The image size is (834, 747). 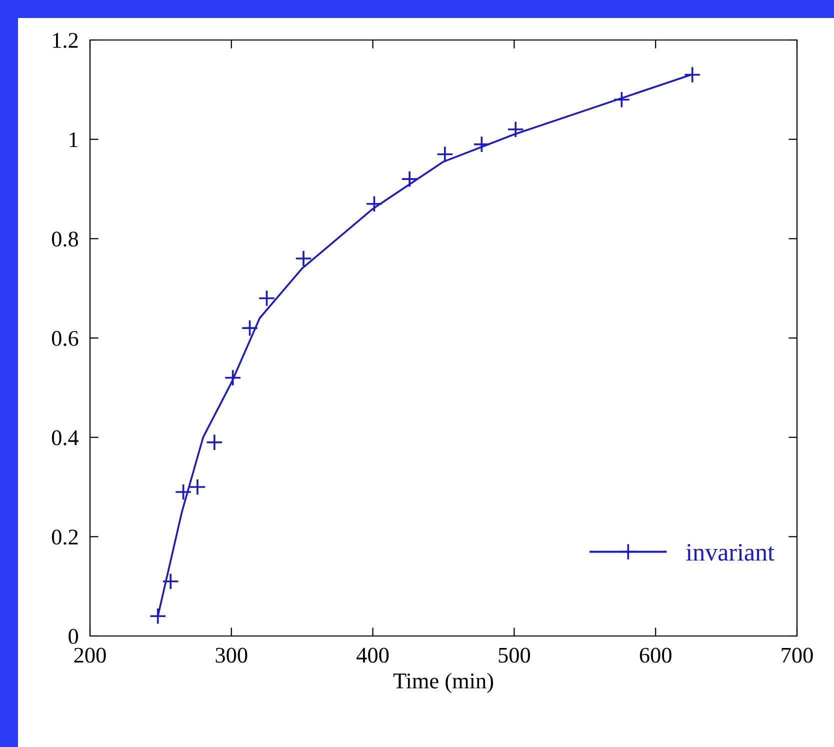 What do you see at coordinates (65, 438) in the screenshot?
I see `y-tick-label: 0.4` at bounding box center [65, 438].